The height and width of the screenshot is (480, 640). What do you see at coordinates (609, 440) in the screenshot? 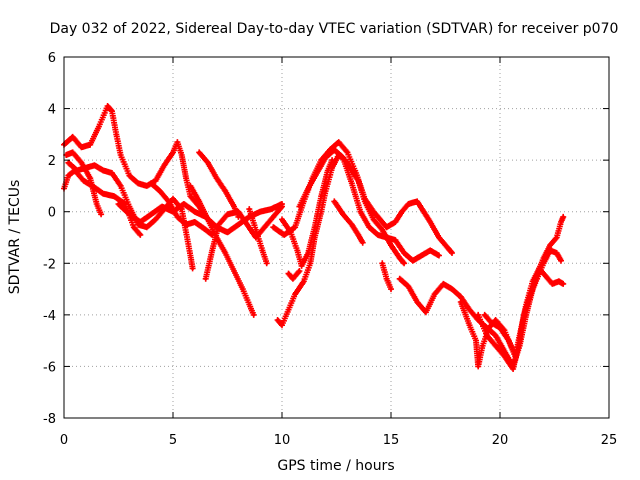
I see `x-tick-label: 25` at bounding box center [609, 440].